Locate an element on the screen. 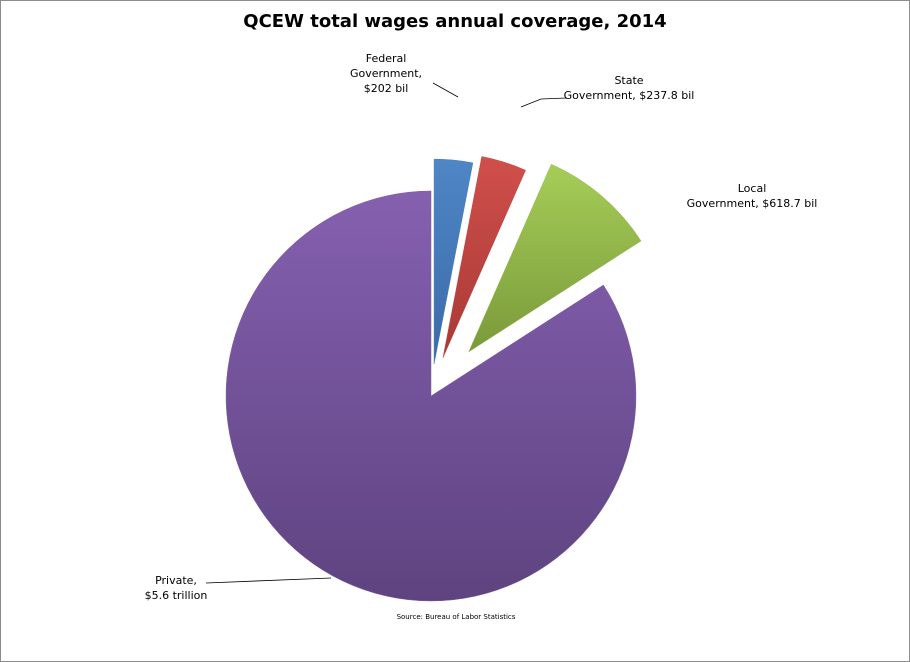 The width and height of the screenshot is (910, 662). chart-title: QCEW total wages annual coverage, 2014 is located at coordinates (455, 21).